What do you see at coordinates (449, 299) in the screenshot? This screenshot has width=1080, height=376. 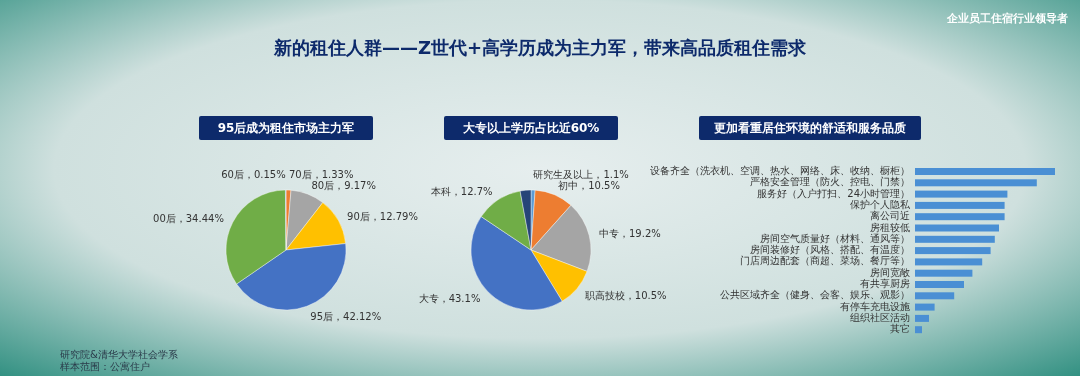 I see `slice-label: 大专，43.1%` at bounding box center [449, 299].